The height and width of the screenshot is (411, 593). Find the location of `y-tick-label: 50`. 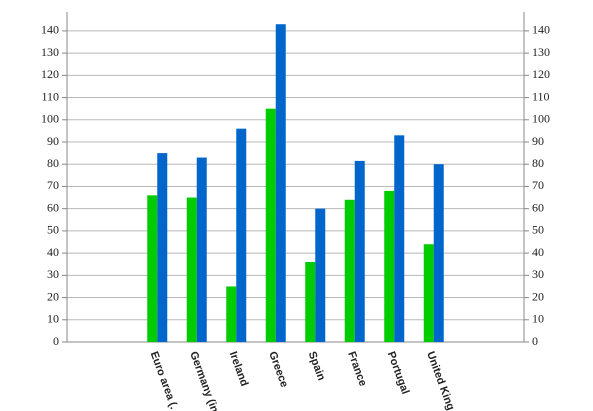

y-tick-label: 50 is located at coordinates (53, 230).